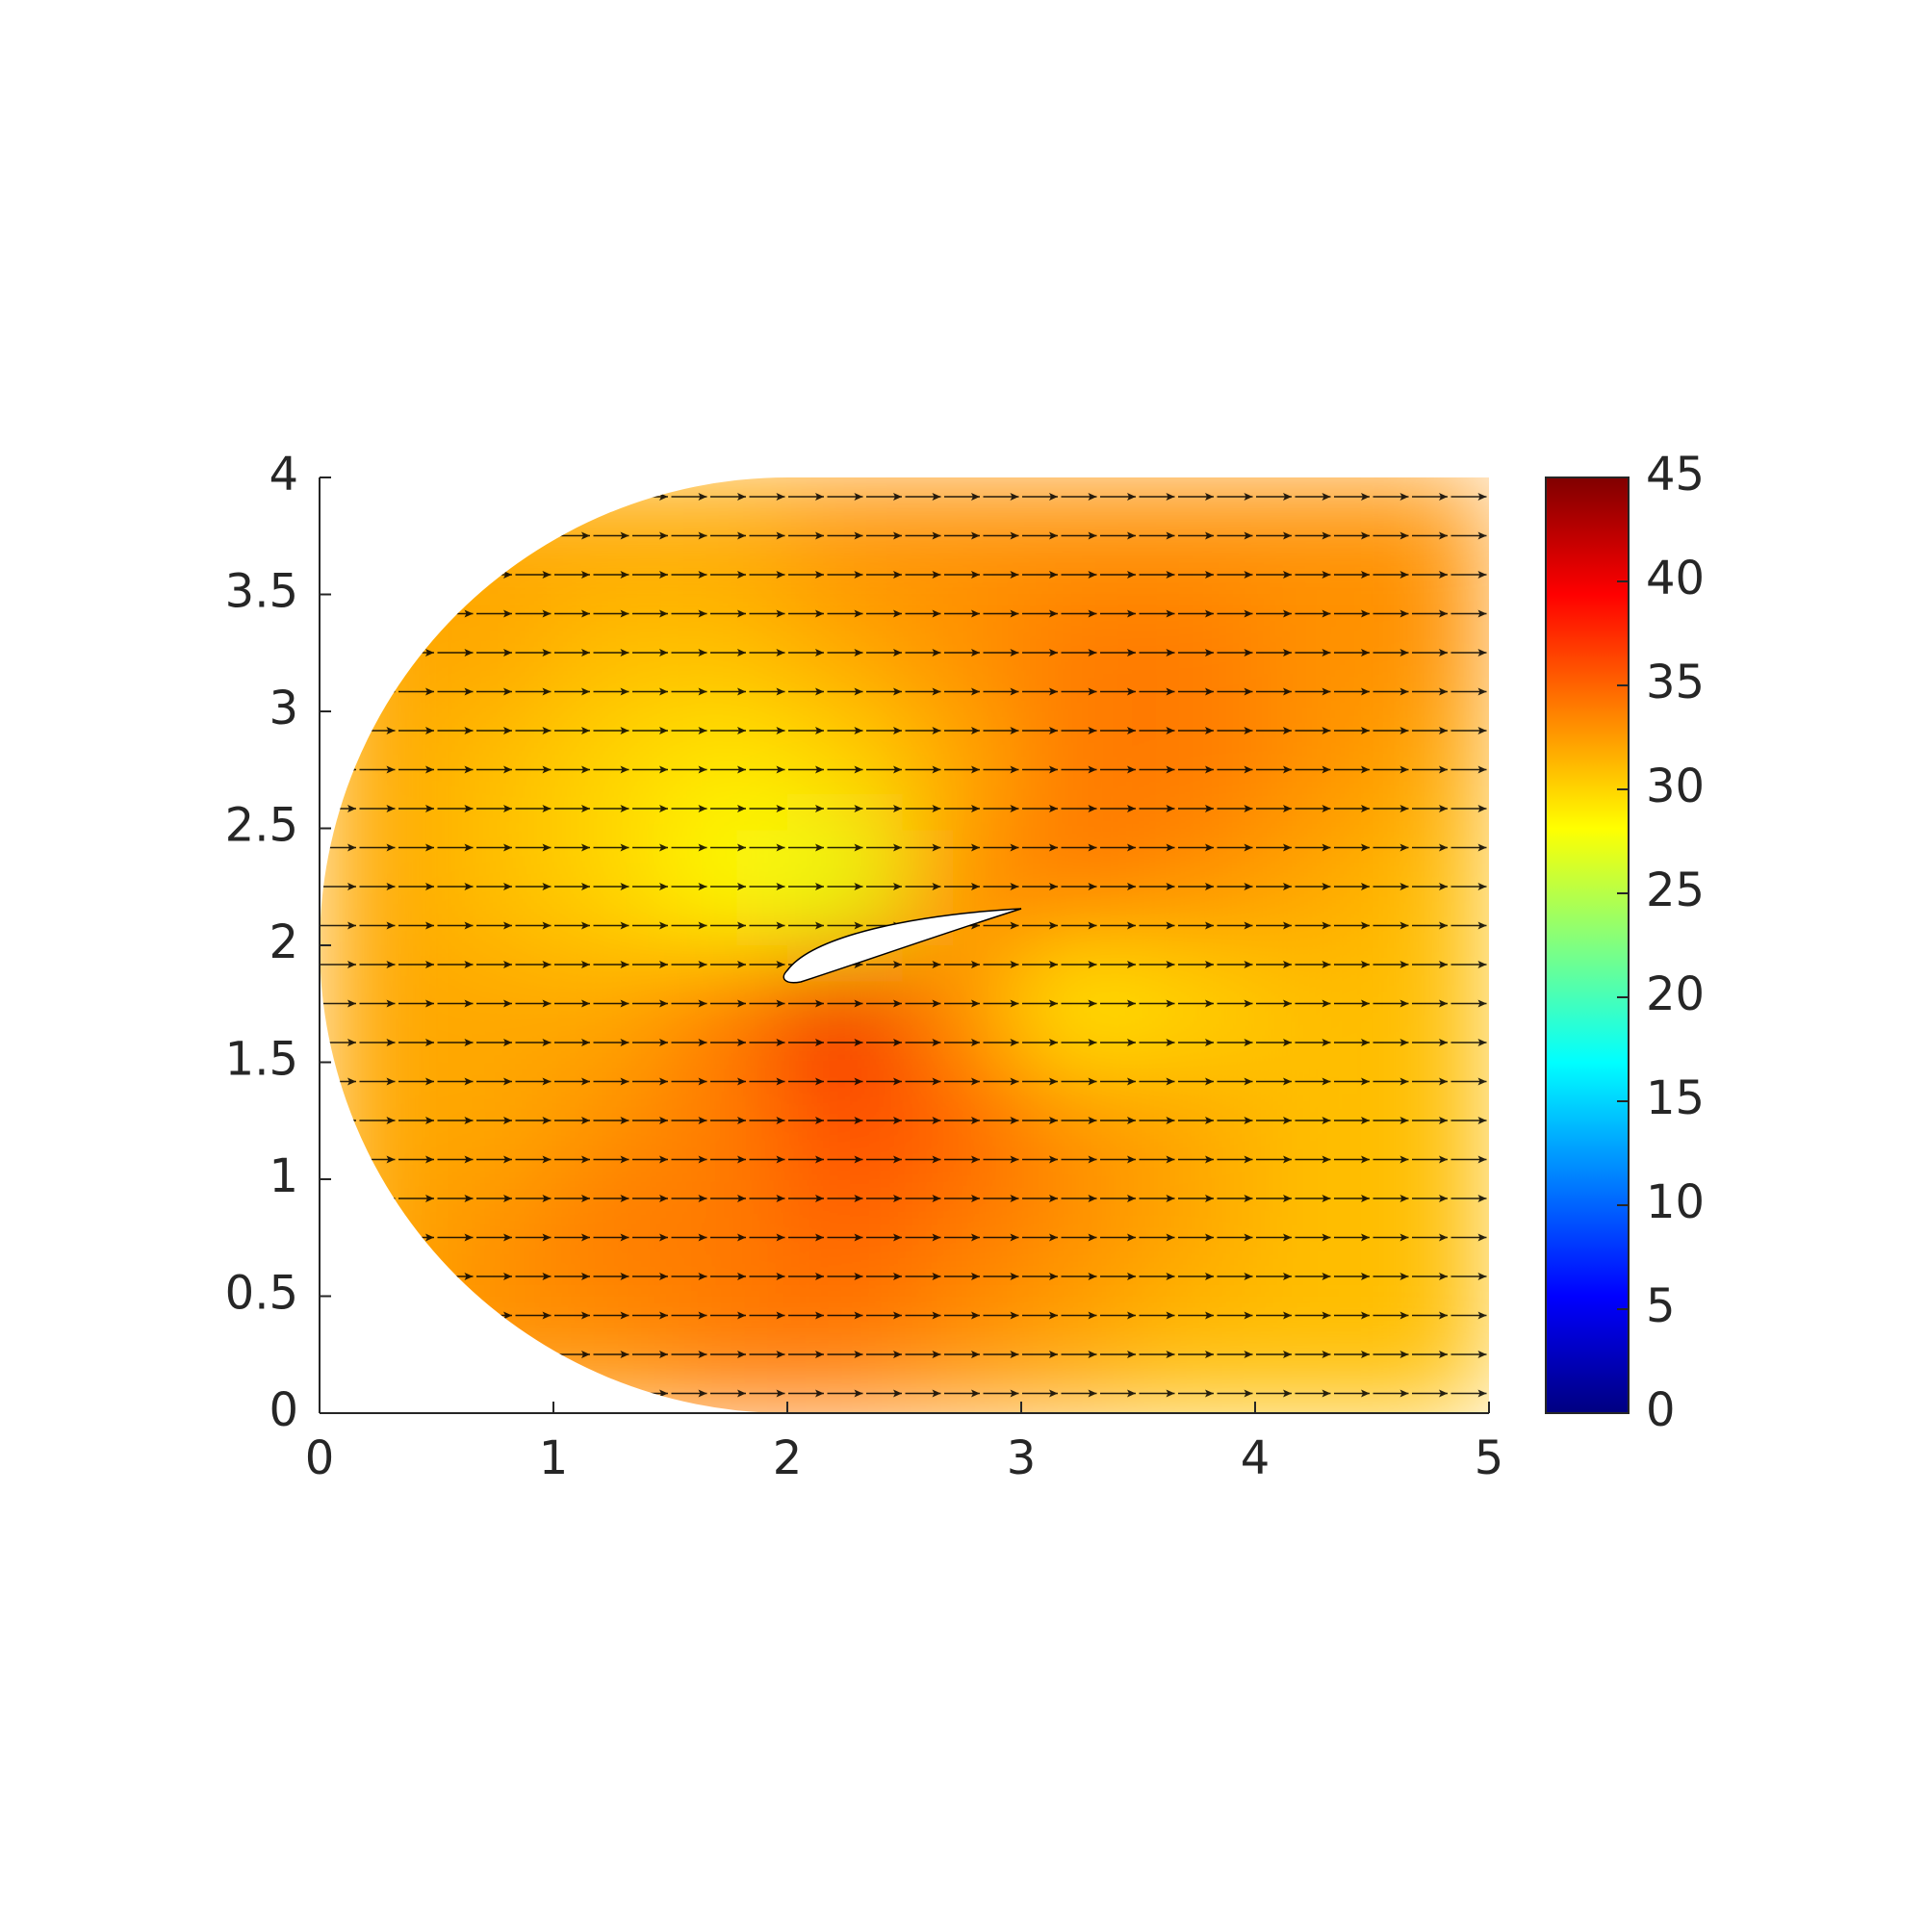 Image resolution: width=1925 pixels, height=1932 pixels. I want to click on y-tick-label: 3, so click(283, 708).